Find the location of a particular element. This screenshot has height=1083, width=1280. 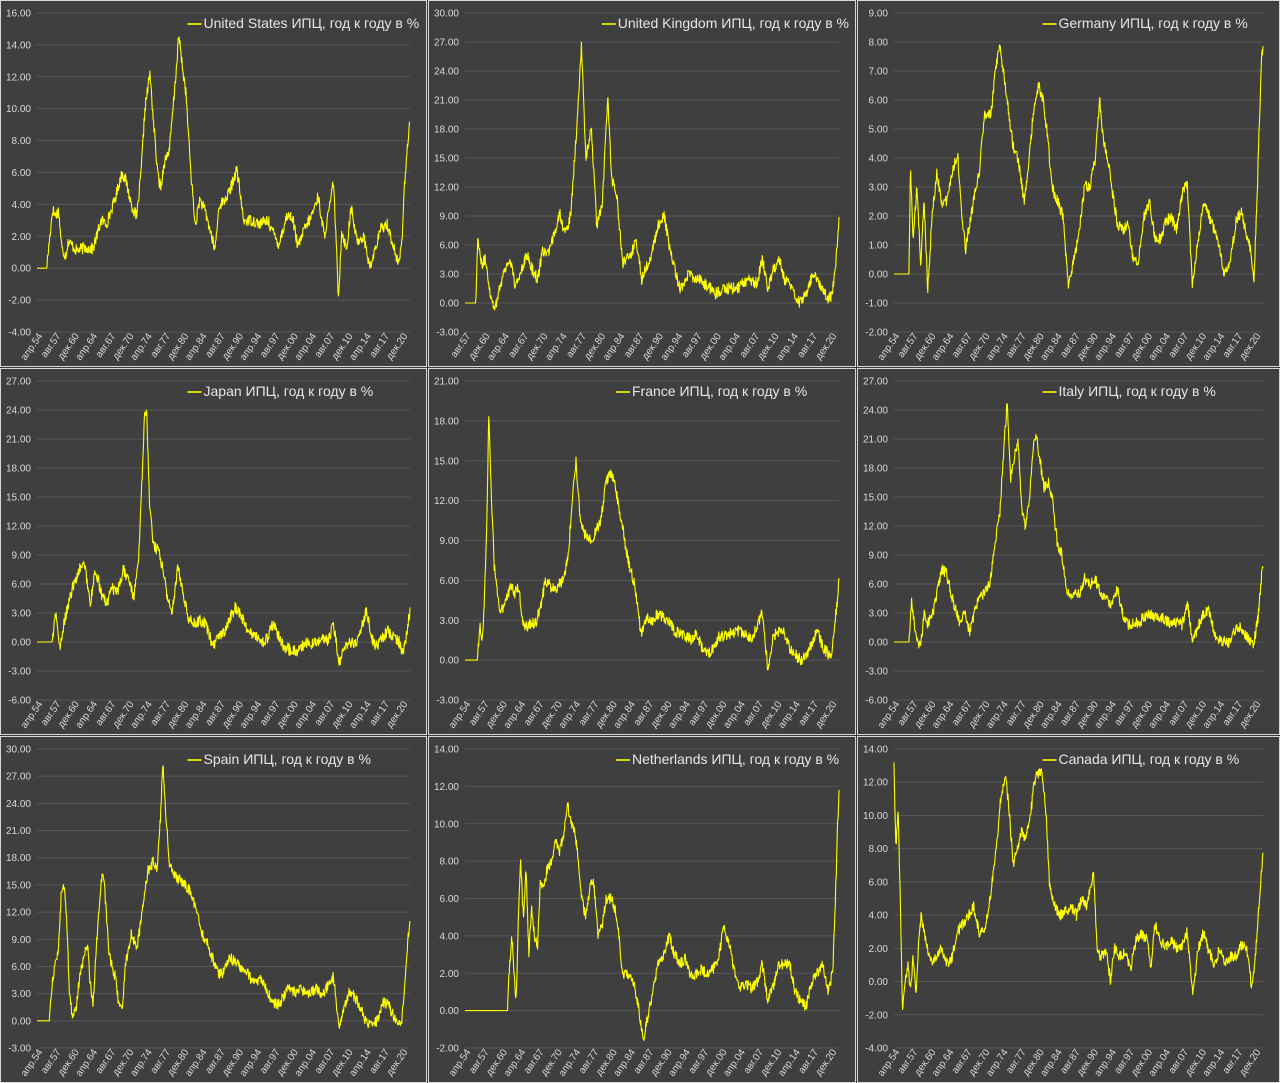

y-tick-label: 7.00 is located at coordinates (879, 72).